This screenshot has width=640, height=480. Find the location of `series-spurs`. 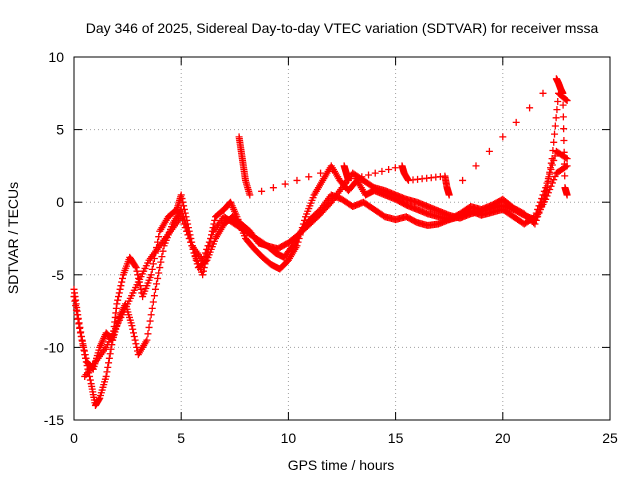

series-spurs is located at coordinates (403, 137).